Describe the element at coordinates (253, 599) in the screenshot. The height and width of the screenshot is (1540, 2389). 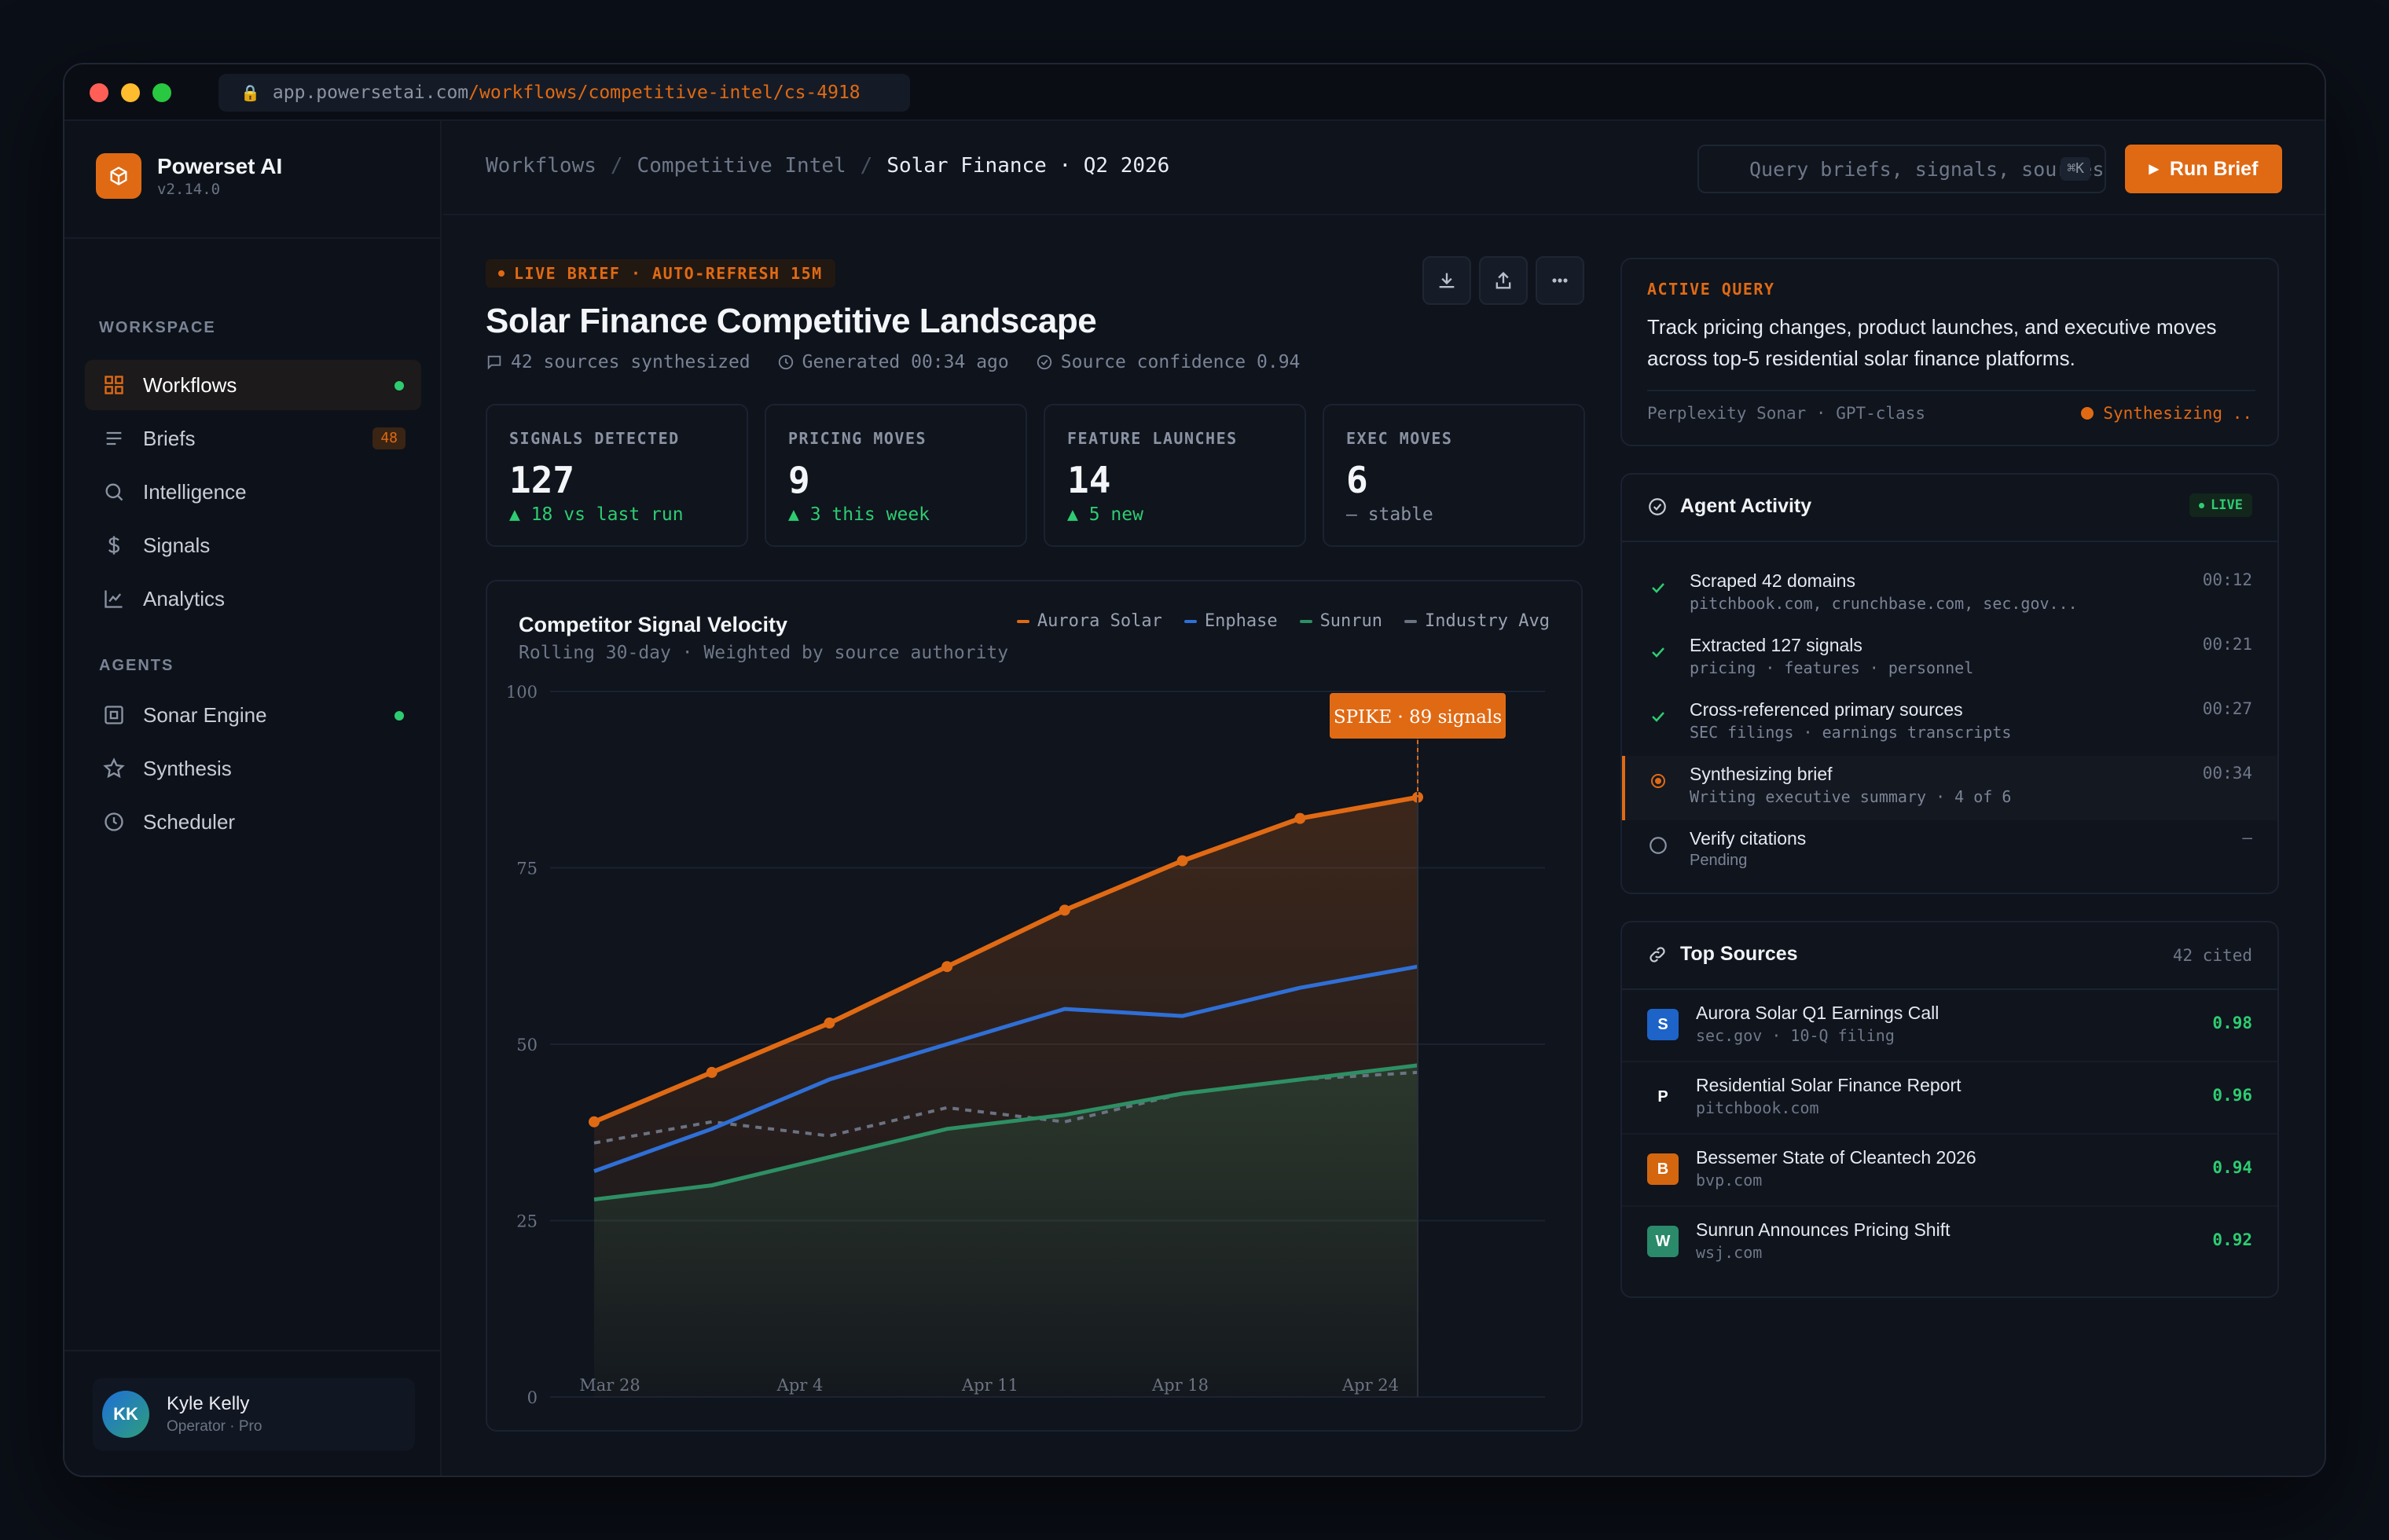
I see `sidebar-item-analytics: Analytics` at that location.